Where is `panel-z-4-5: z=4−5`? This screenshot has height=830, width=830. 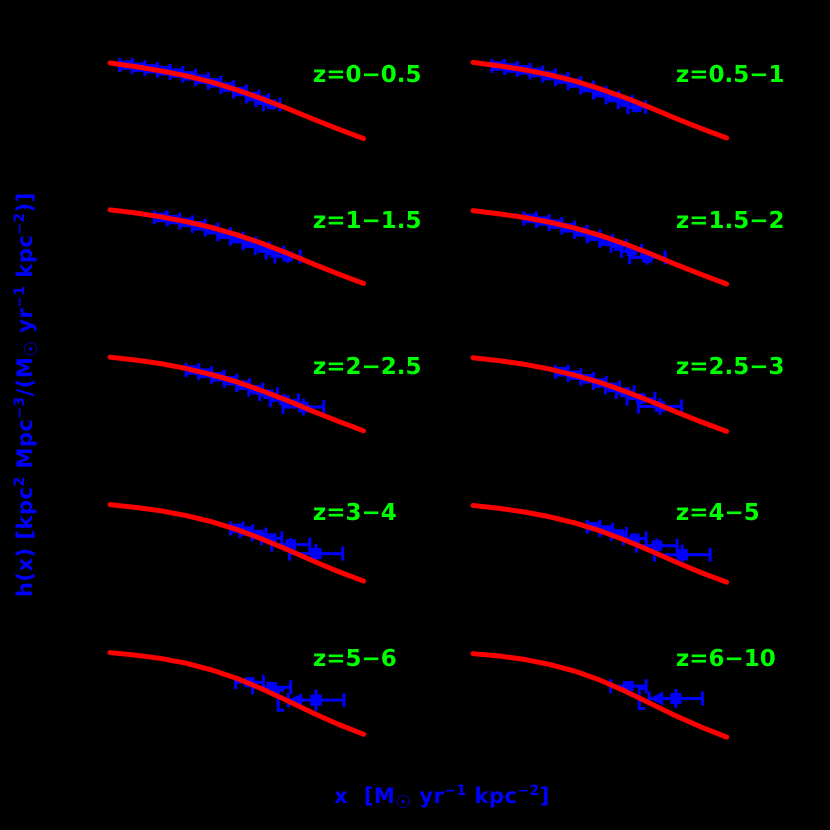
panel-z-4-5: z=4−5 is located at coordinates (630, 551).